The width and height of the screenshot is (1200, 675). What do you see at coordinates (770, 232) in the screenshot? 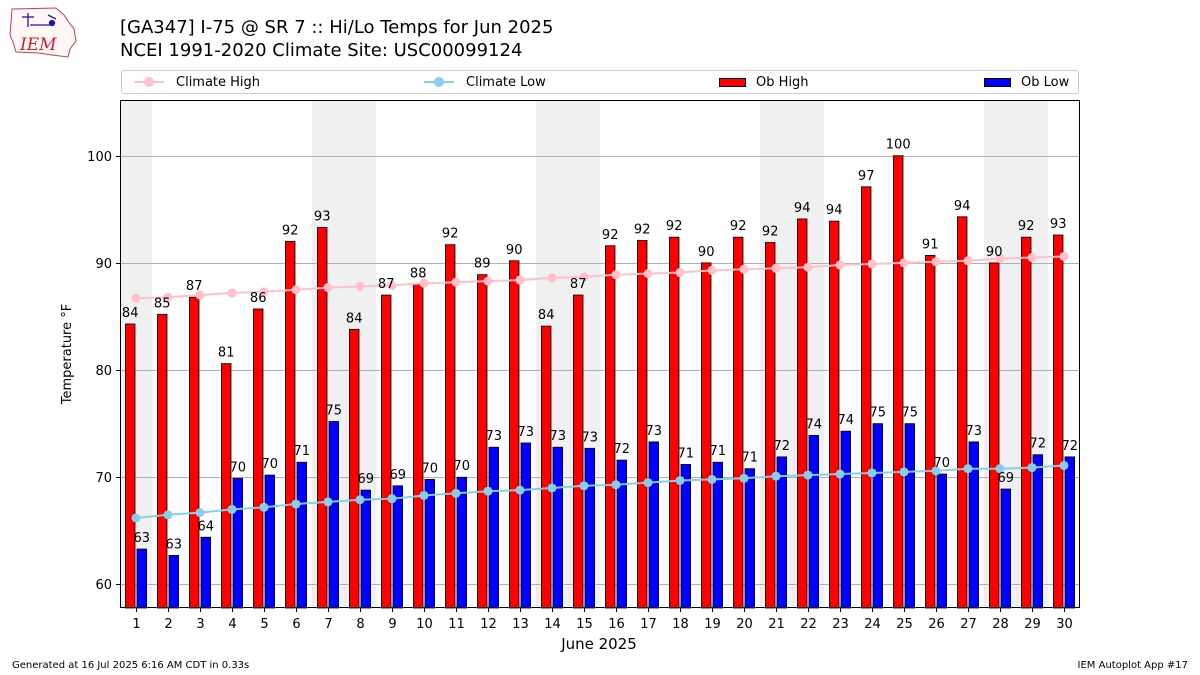
I see `ob-high-value-label-21: 92` at bounding box center [770, 232].